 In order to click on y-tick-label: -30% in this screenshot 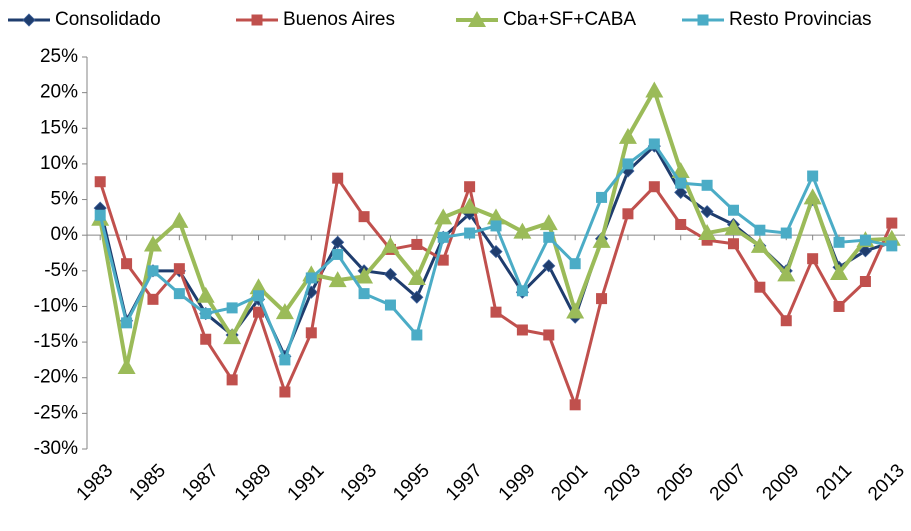, I will do `click(56, 448)`.